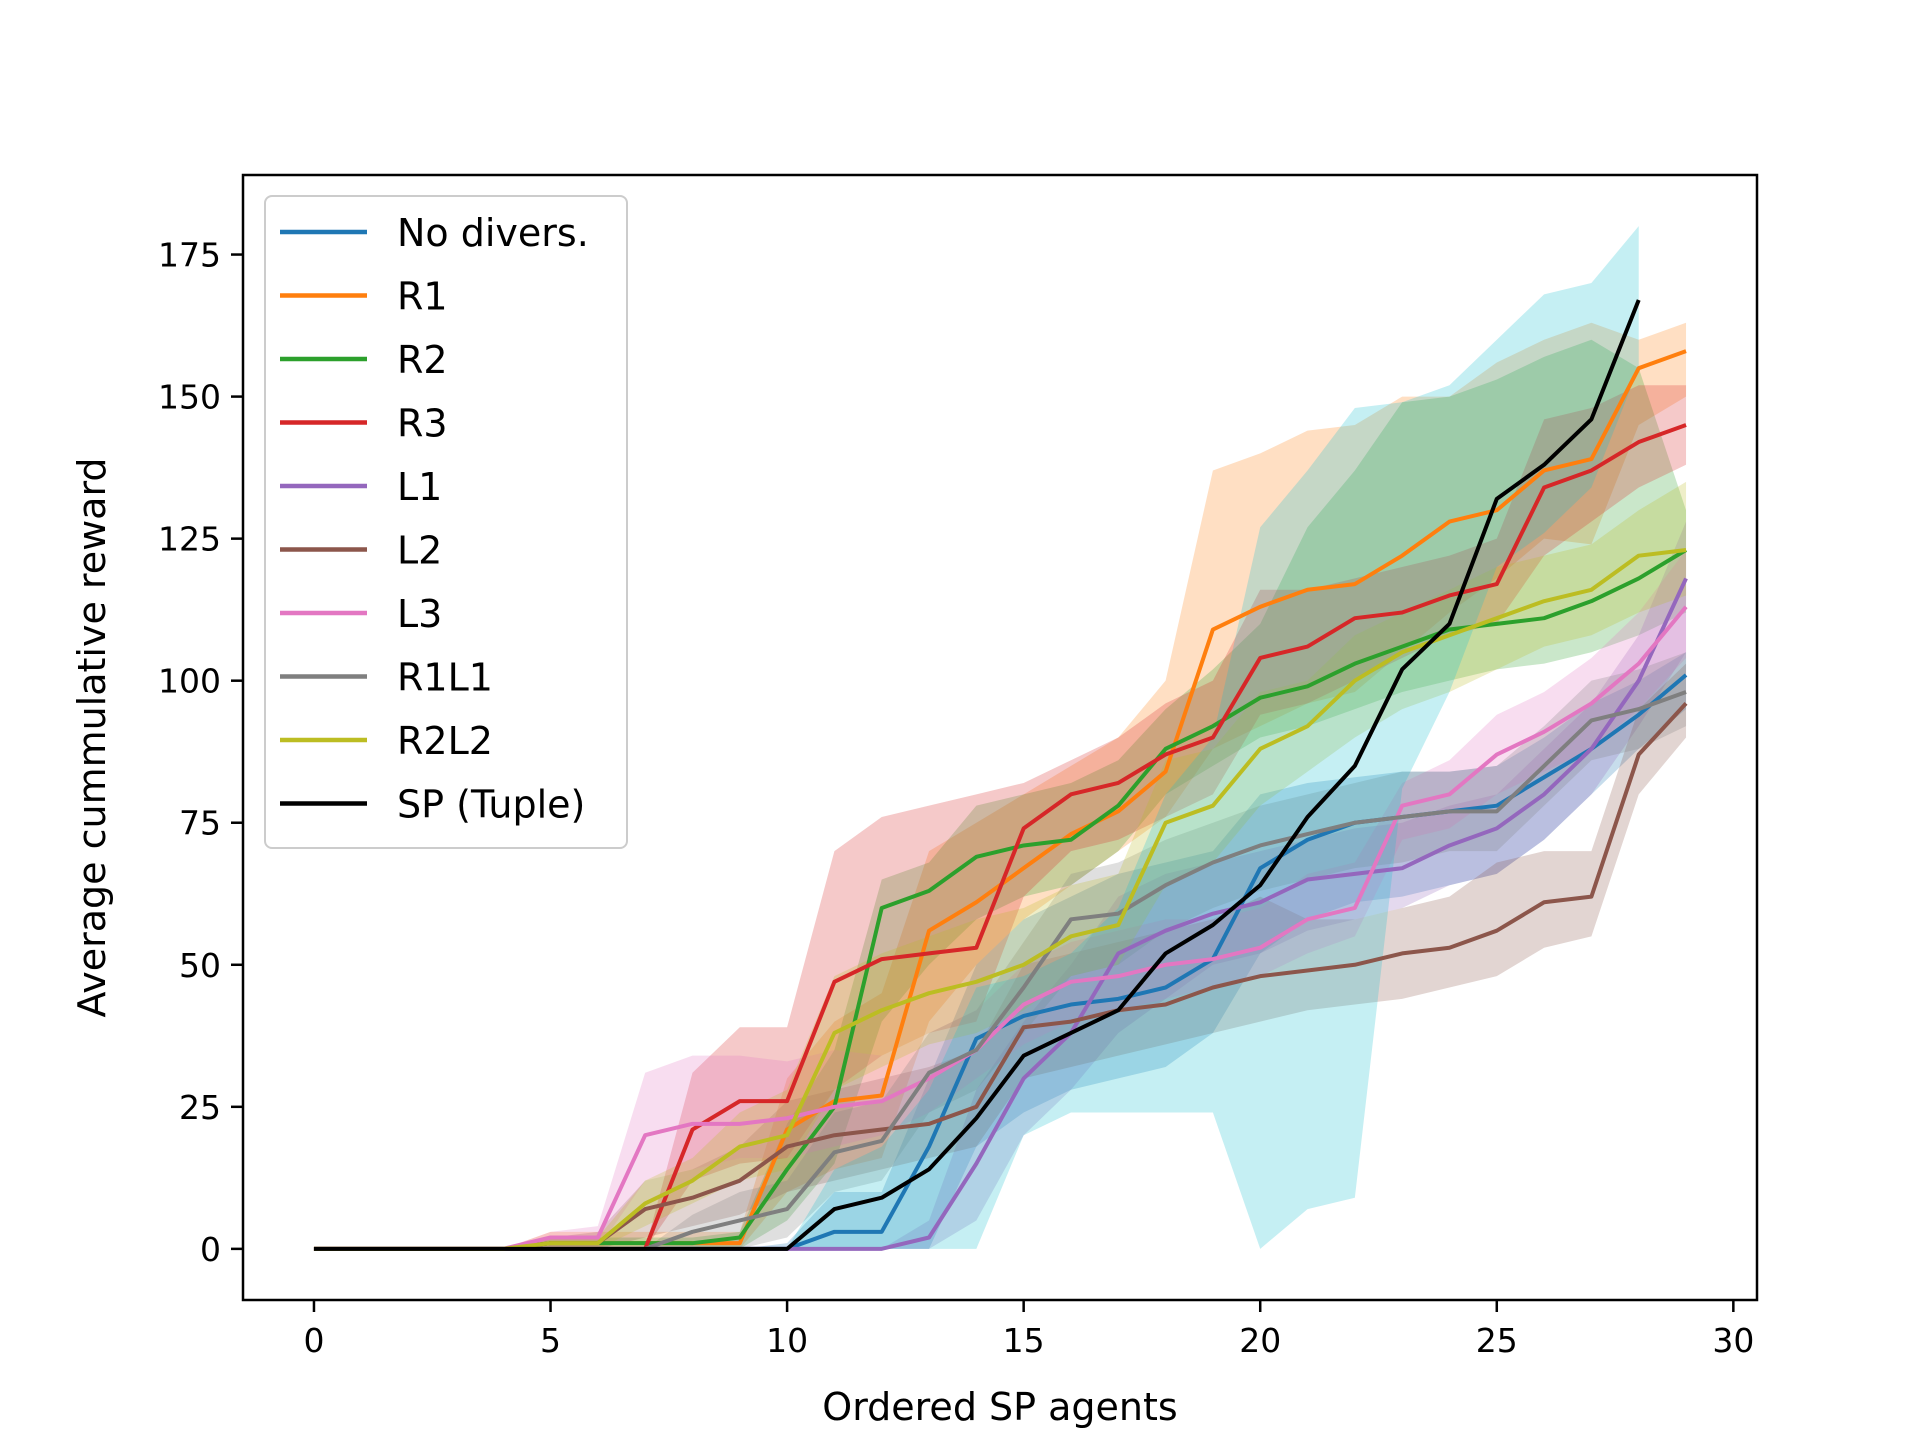 The image size is (1920, 1440). I want to click on y-tick-label: 100, so click(189, 681).